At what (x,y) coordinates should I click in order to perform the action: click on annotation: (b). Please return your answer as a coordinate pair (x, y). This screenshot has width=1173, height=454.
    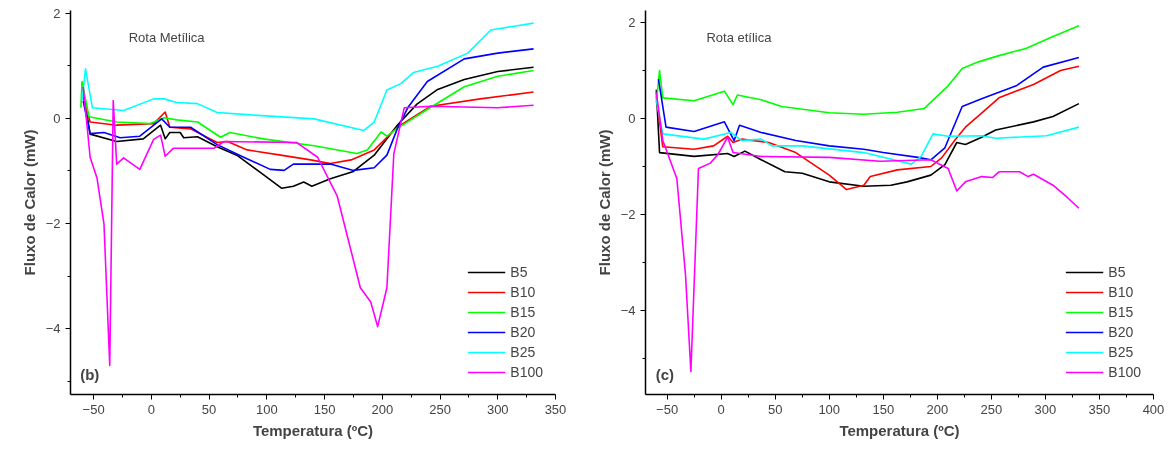
    Looking at the image, I should click on (90, 374).